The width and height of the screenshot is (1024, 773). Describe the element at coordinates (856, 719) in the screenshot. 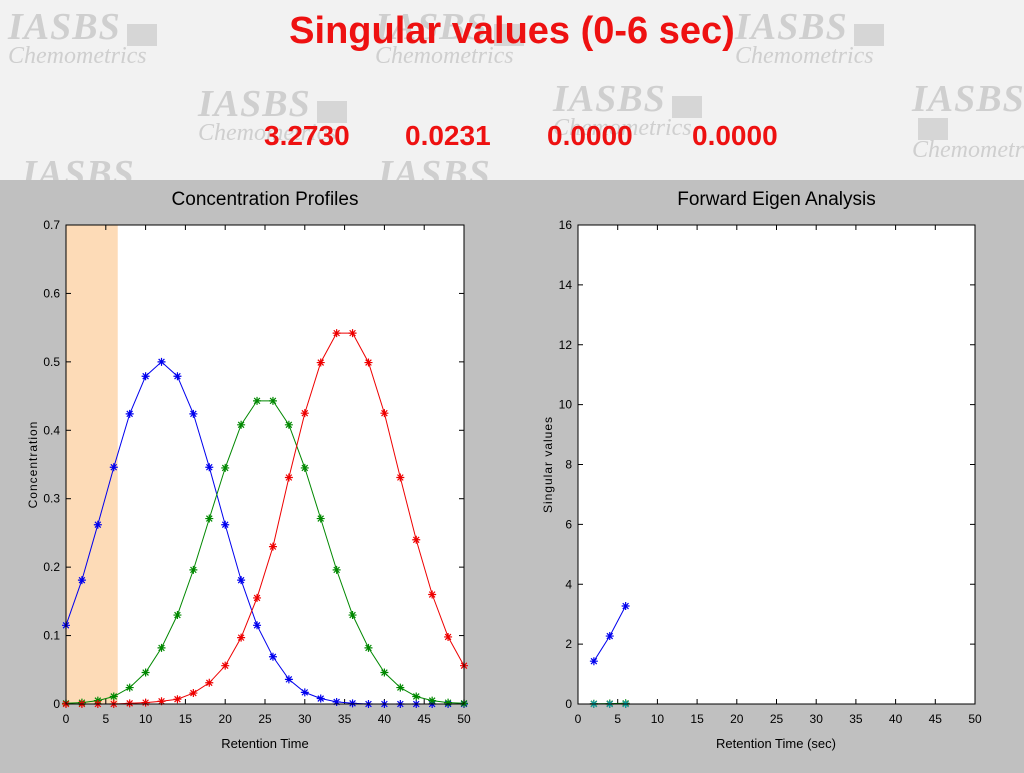

I see `x-tick-label: 35` at that location.